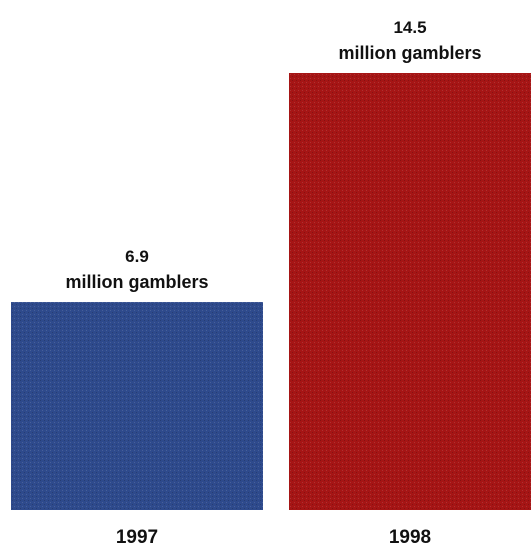  I want to click on data-label-unit-1998: million gamblers, so click(409, 53).